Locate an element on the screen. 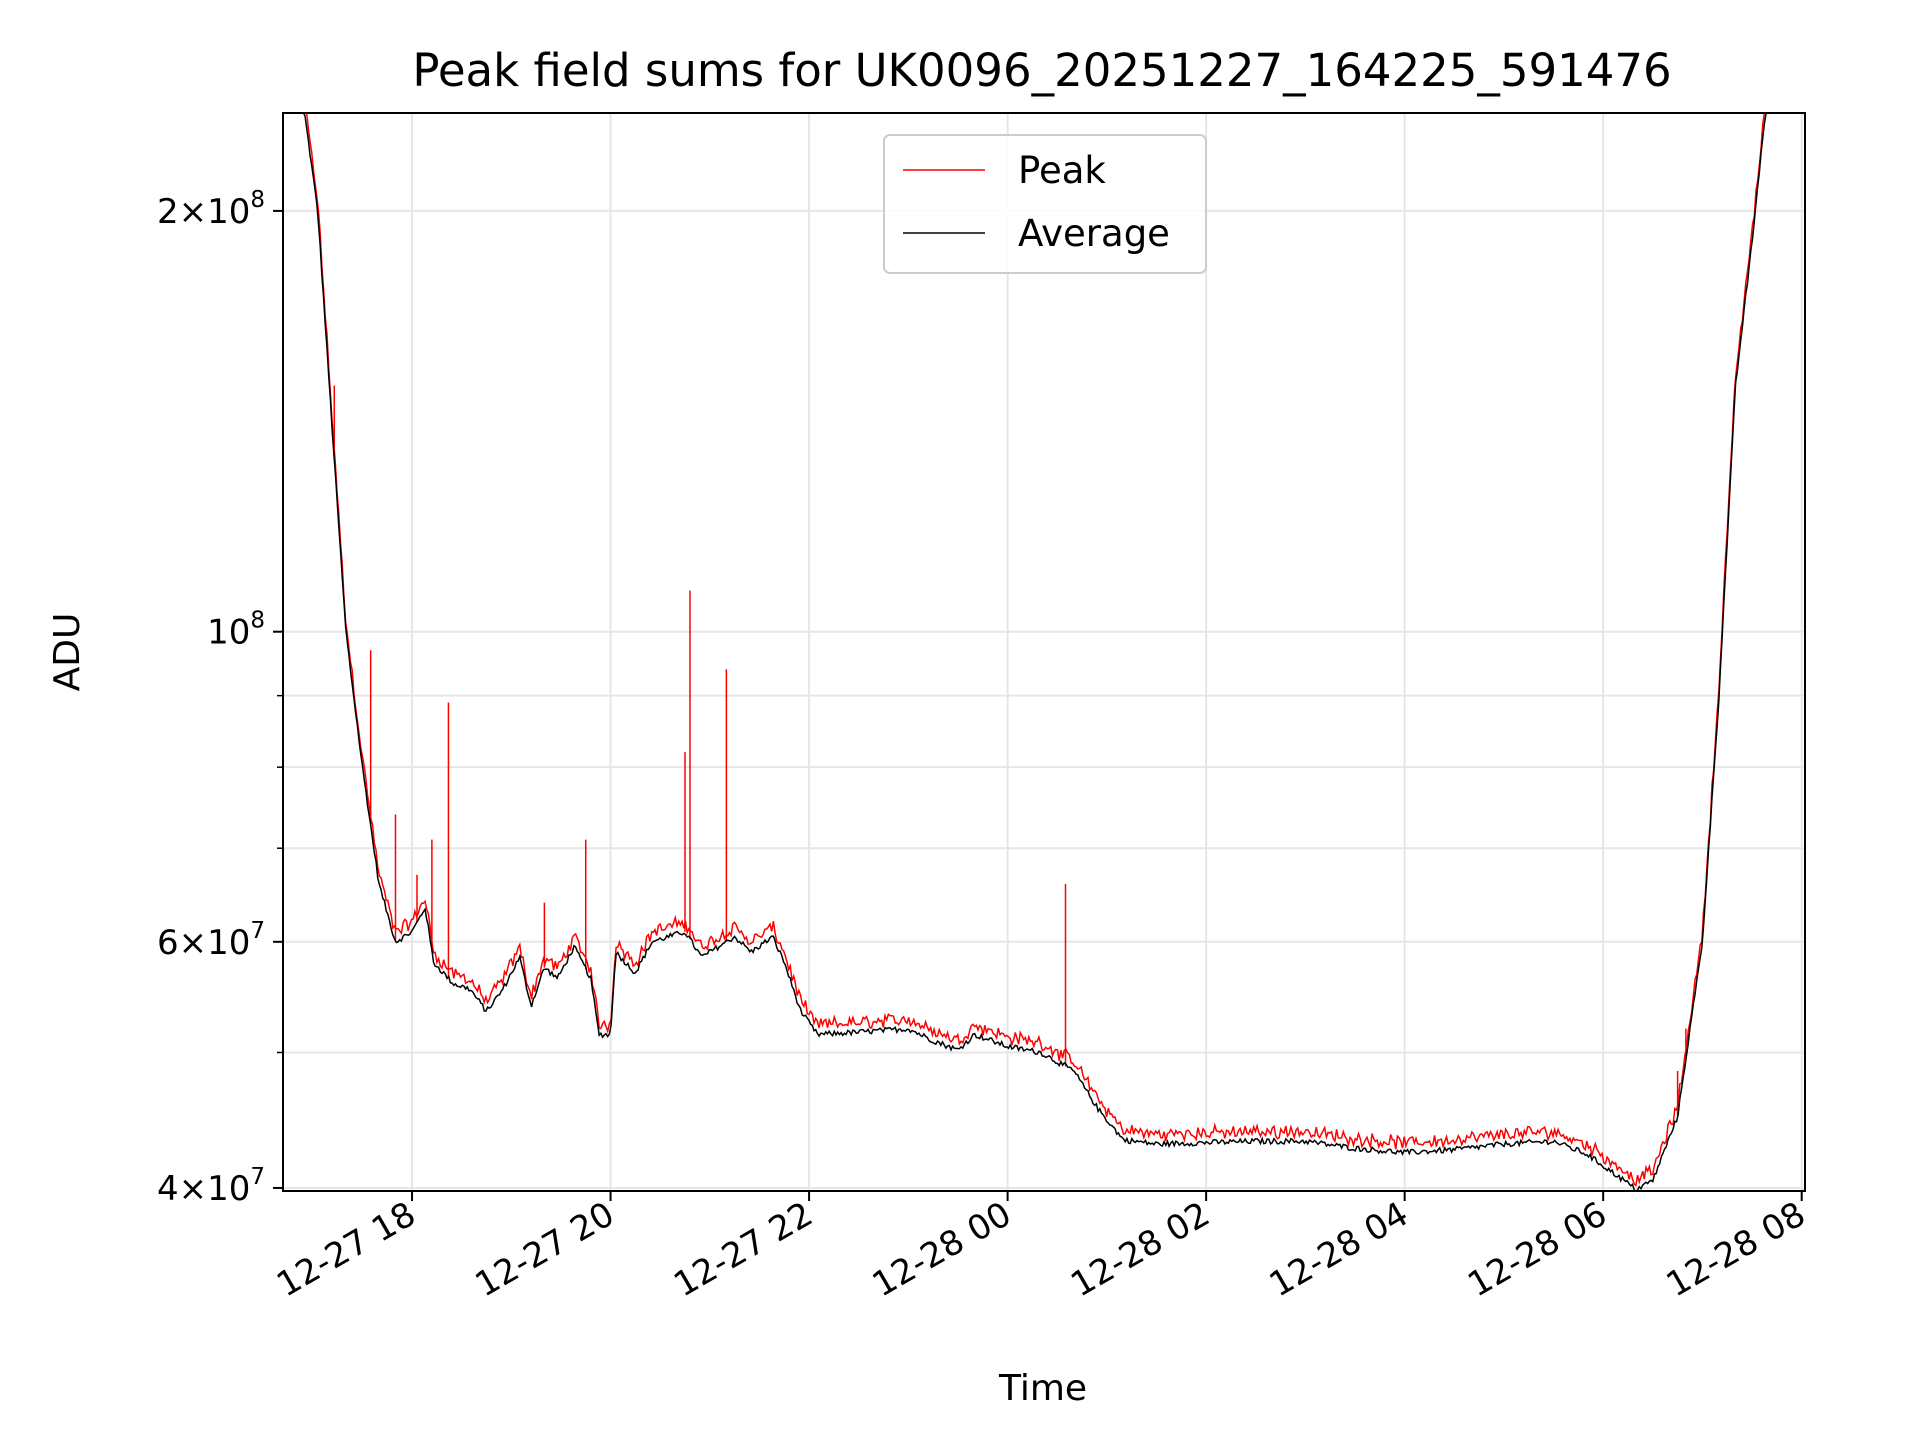  x-tick-label: 12-28 02 is located at coordinates (1140, 1249).